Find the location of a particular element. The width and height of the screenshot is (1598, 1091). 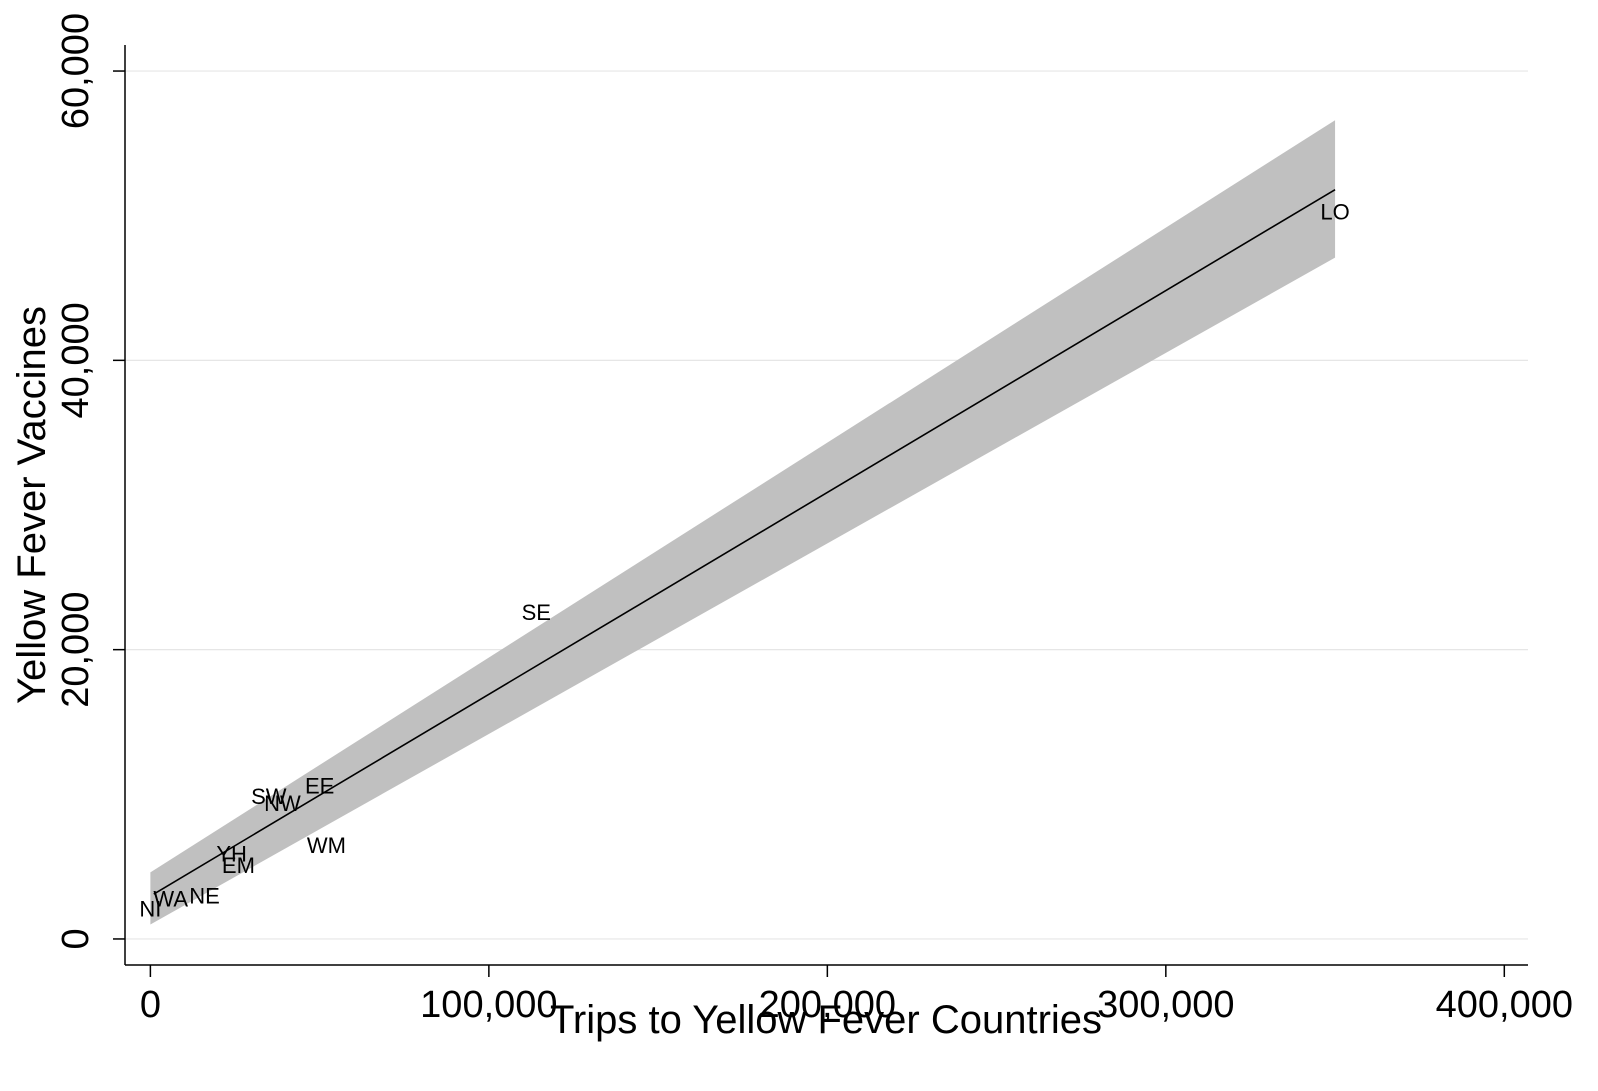

y-axis-title: Yellow Fever Vaccines is located at coordinates (32, 505).